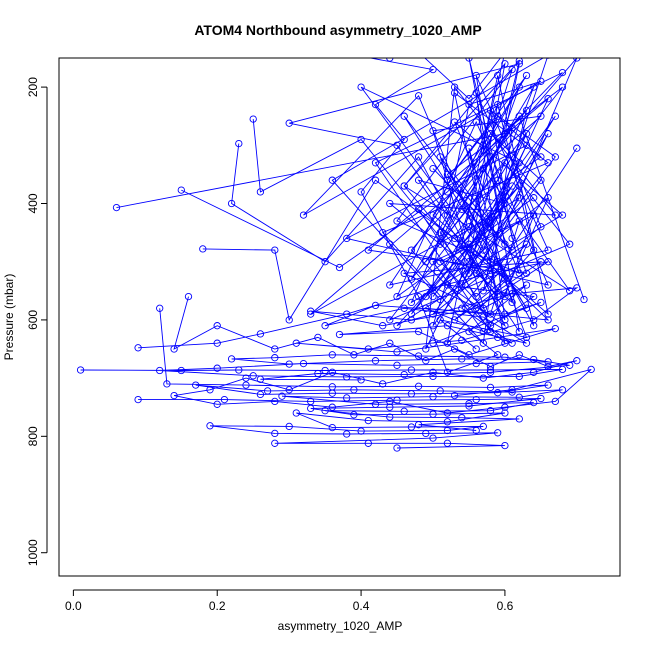 The image size is (650, 650). Describe the element at coordinates (33, 203) in the screenshot. I see `y-tick-label: 400` at that location.